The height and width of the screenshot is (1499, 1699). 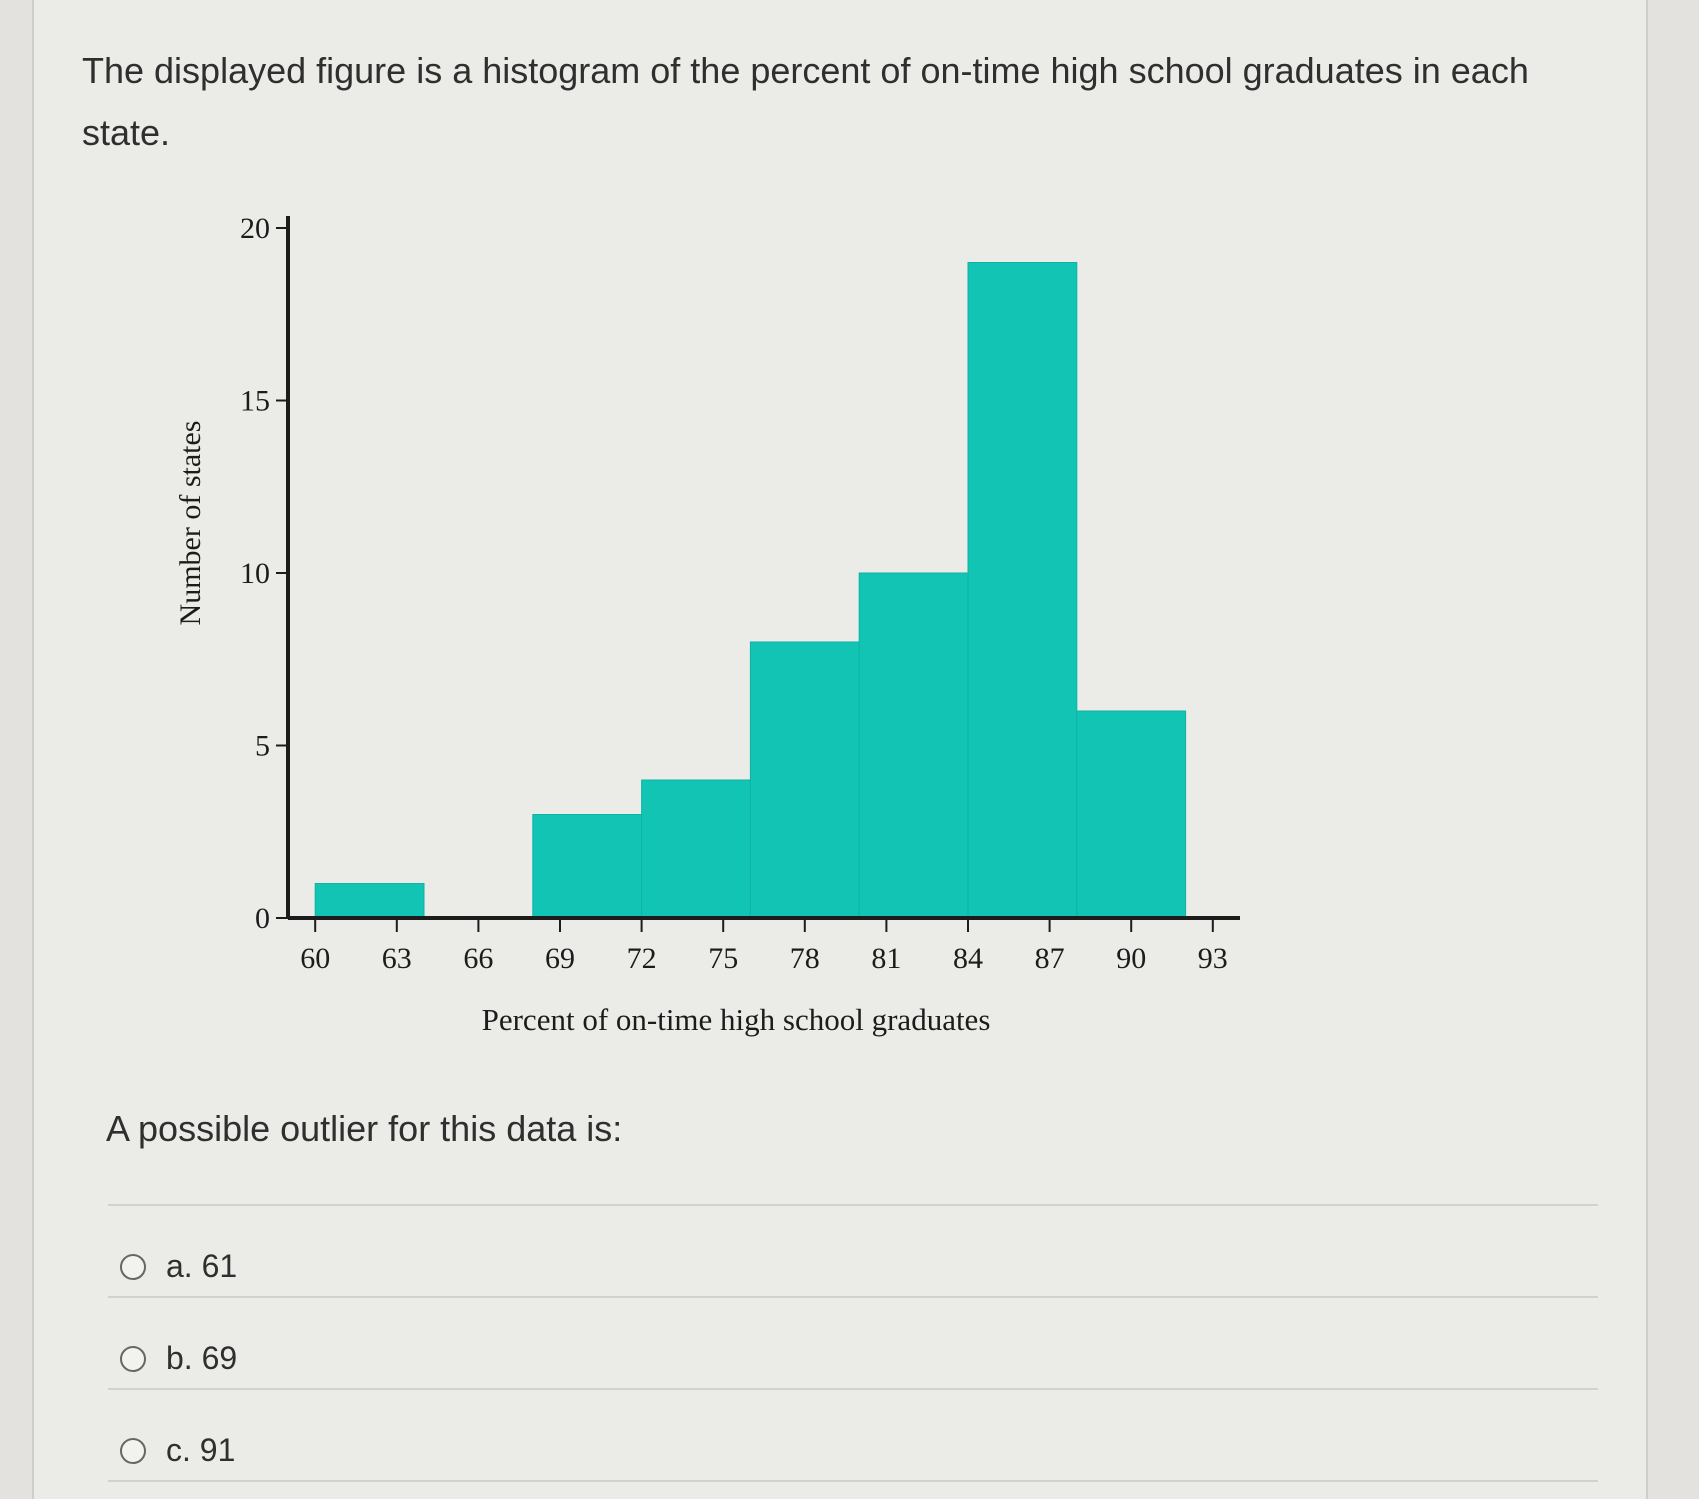 I want to click on x-tick-label: 69, so click(x=560, y=958).